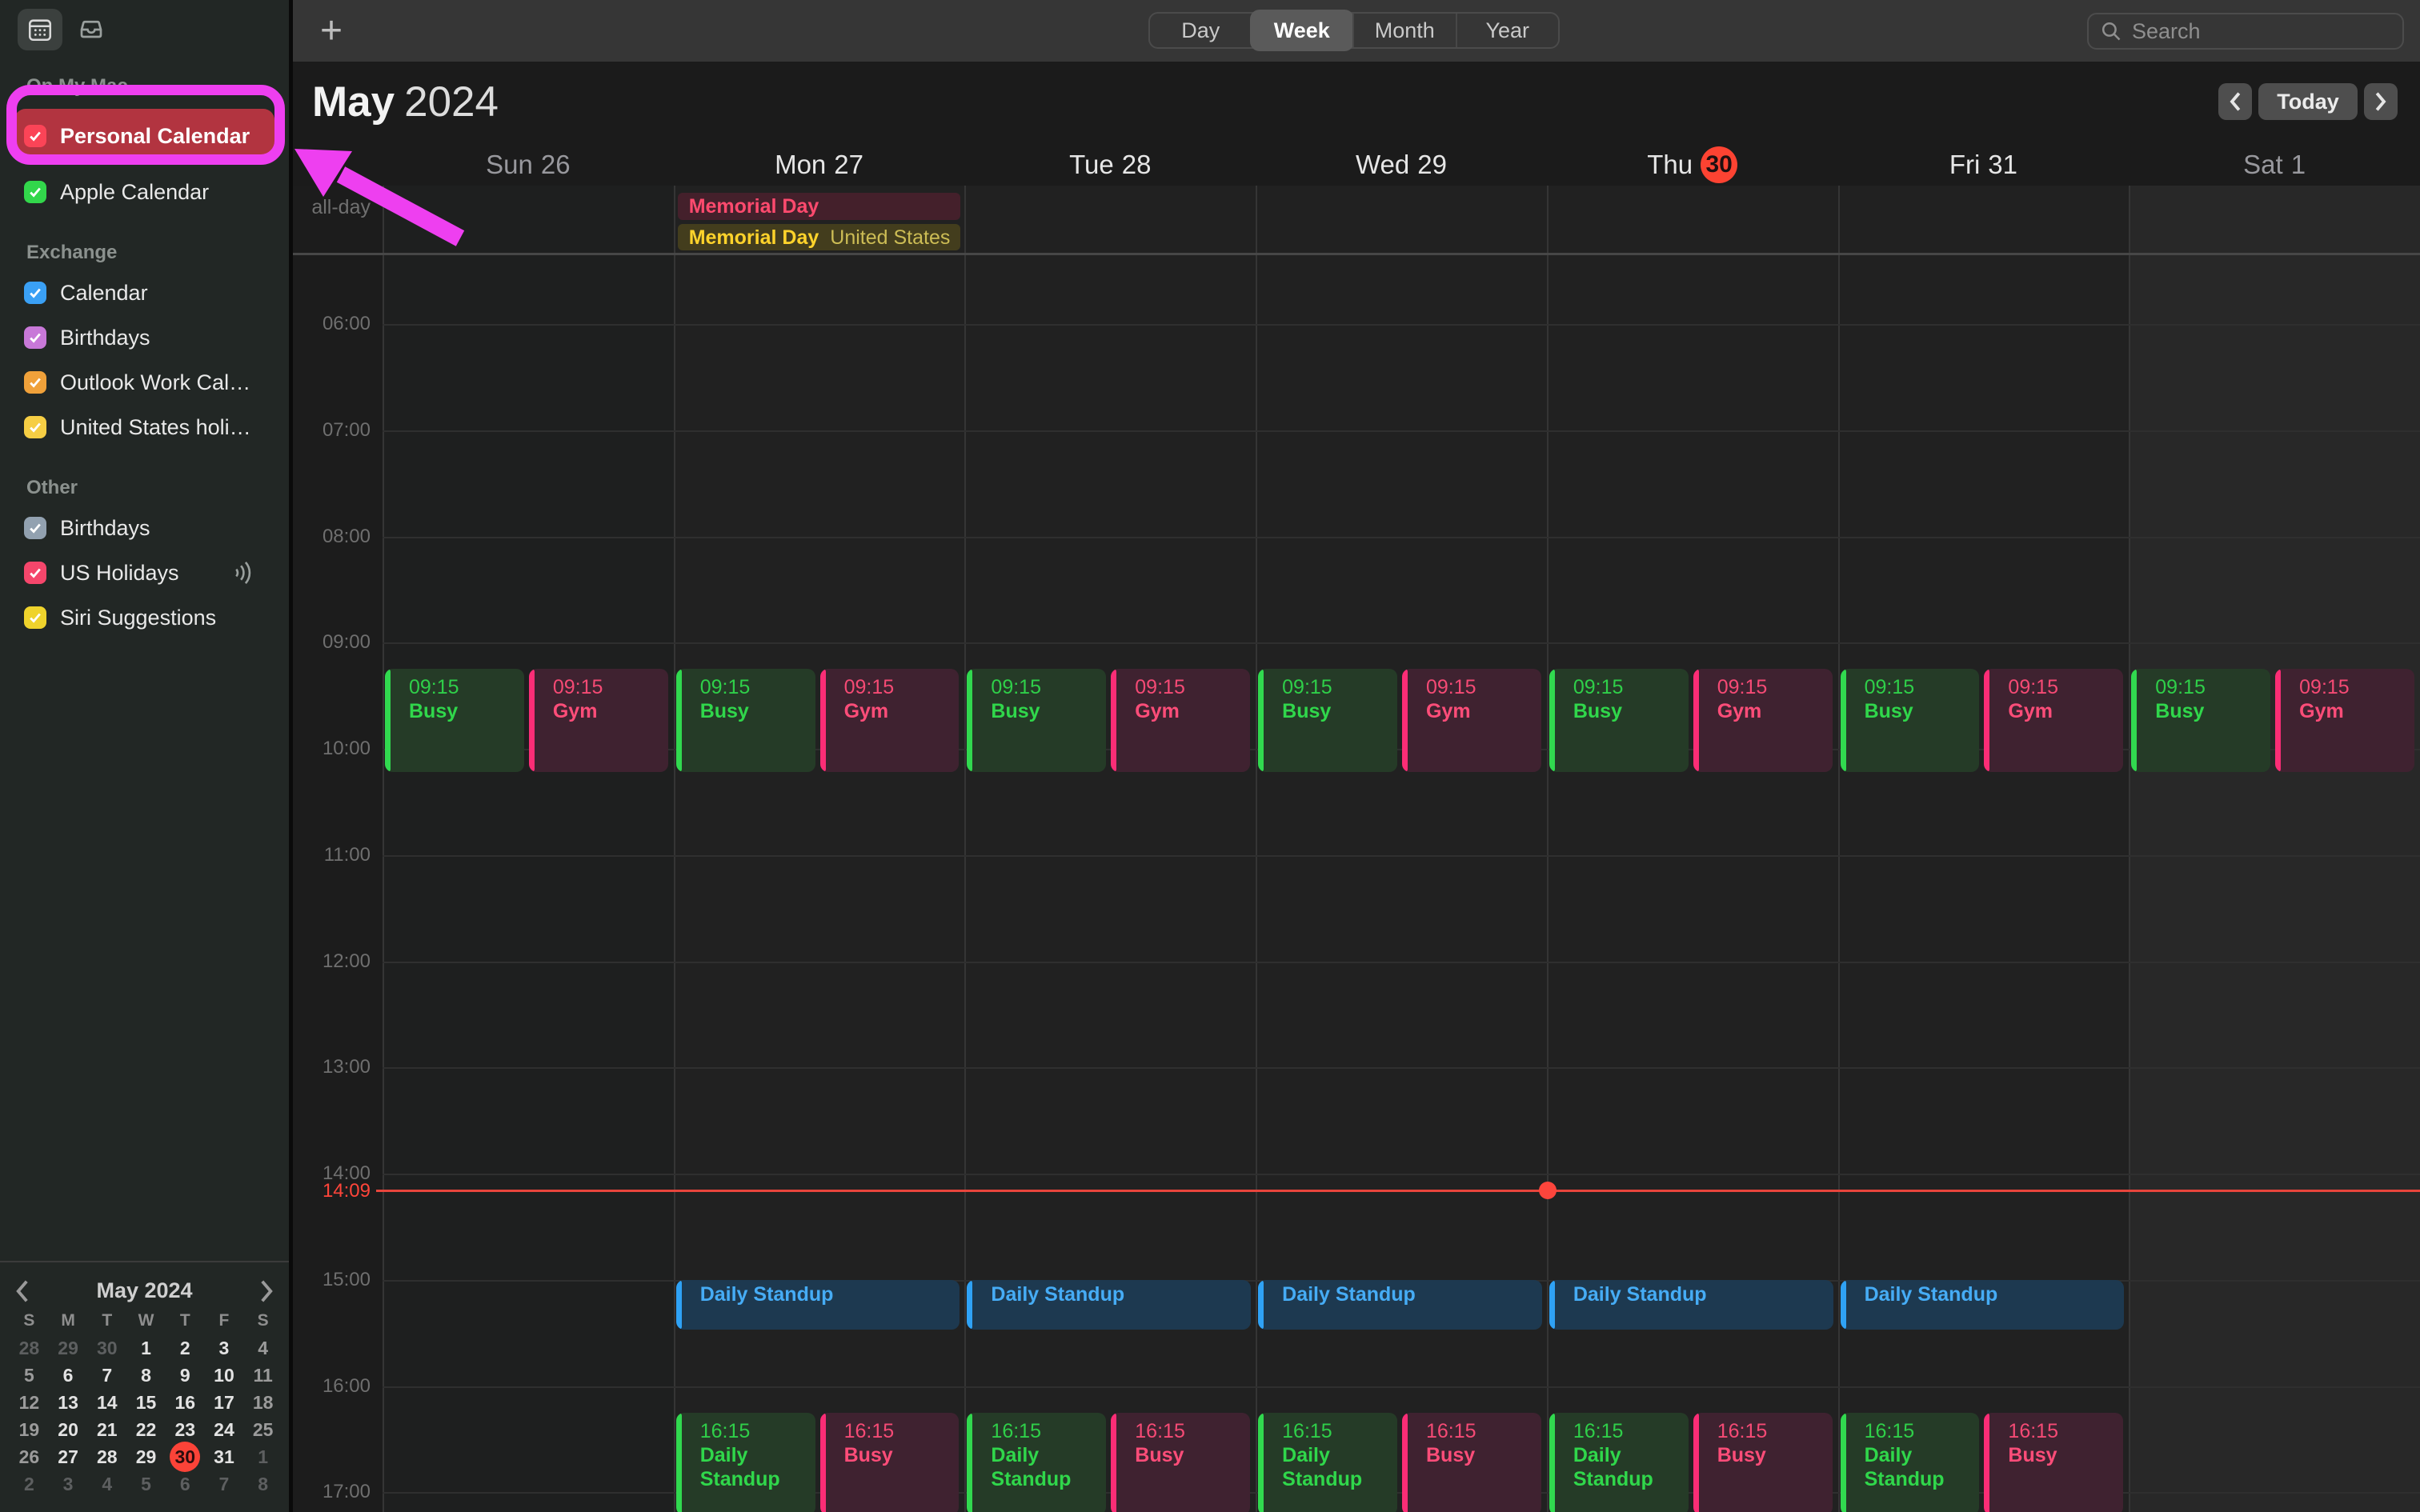 The image size is (2420, 1512). Describe the element at coordinates (146, 1456) in the screenshot. I see `mini-day-cell: 29` at that location.